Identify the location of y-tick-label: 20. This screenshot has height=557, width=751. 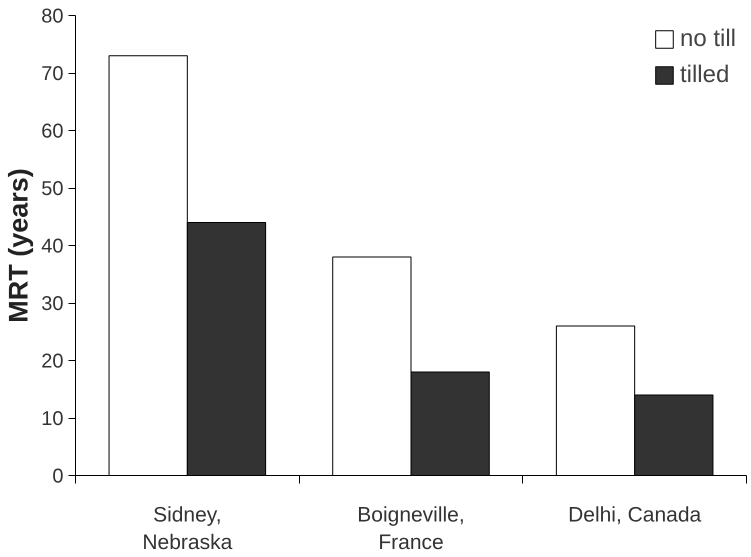
(52, 361).